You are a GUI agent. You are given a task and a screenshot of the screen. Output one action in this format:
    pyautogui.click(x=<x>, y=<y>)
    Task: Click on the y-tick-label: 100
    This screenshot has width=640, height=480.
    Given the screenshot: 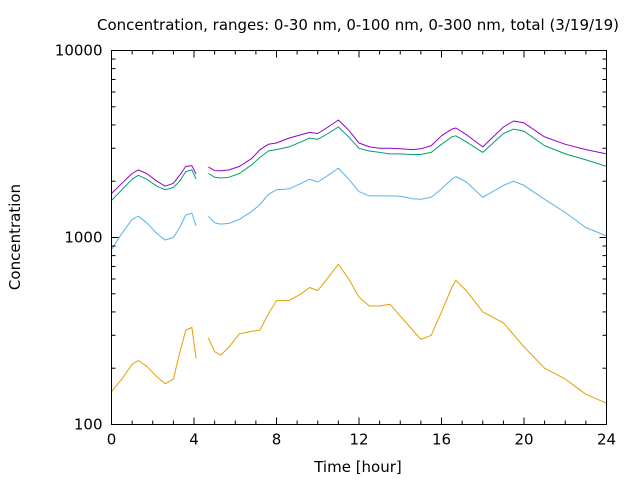 What is the action you would take?
    pyautogui.click(x=88, y=425)
    